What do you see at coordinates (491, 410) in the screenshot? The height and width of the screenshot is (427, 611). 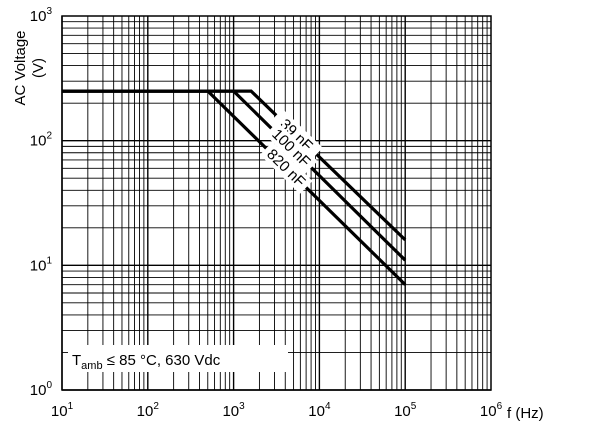 I see `x-tick-label: 10⁶` at bounding box center [491, 410].